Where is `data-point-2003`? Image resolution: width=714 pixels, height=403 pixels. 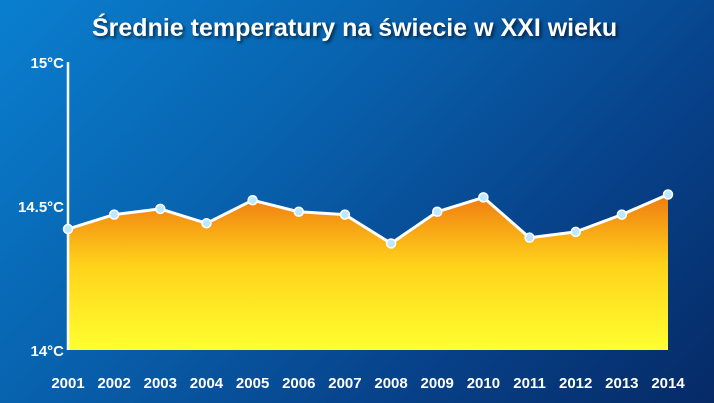 data-point-2003 is located at coordinates (160, 209).